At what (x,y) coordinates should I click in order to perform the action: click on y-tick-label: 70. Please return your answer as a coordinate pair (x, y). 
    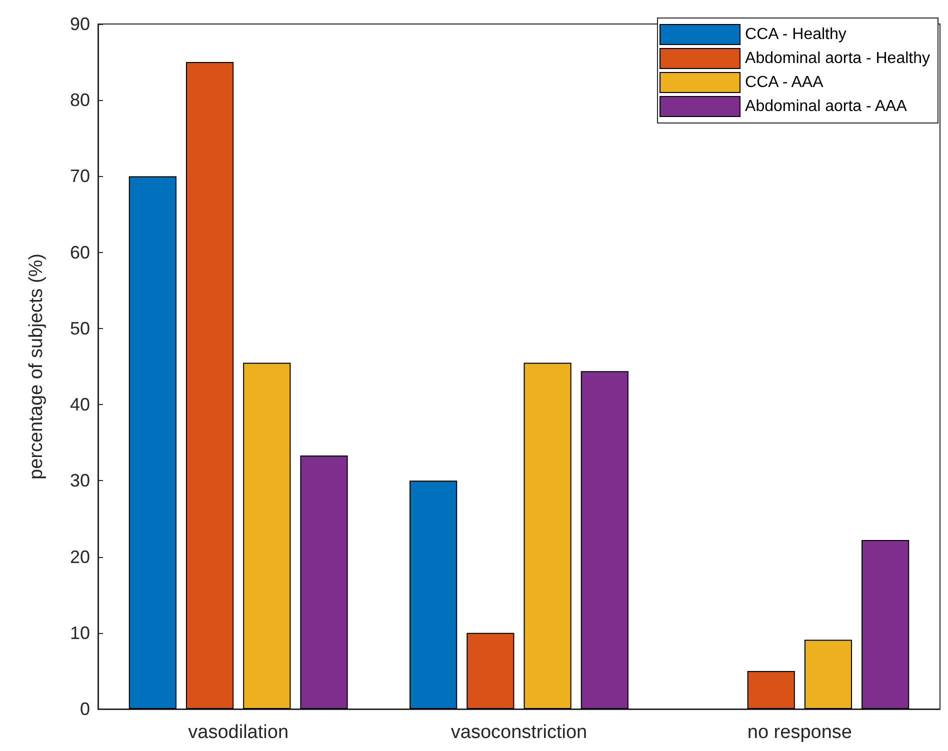
    Looking at the image, I should click on (80, 176).